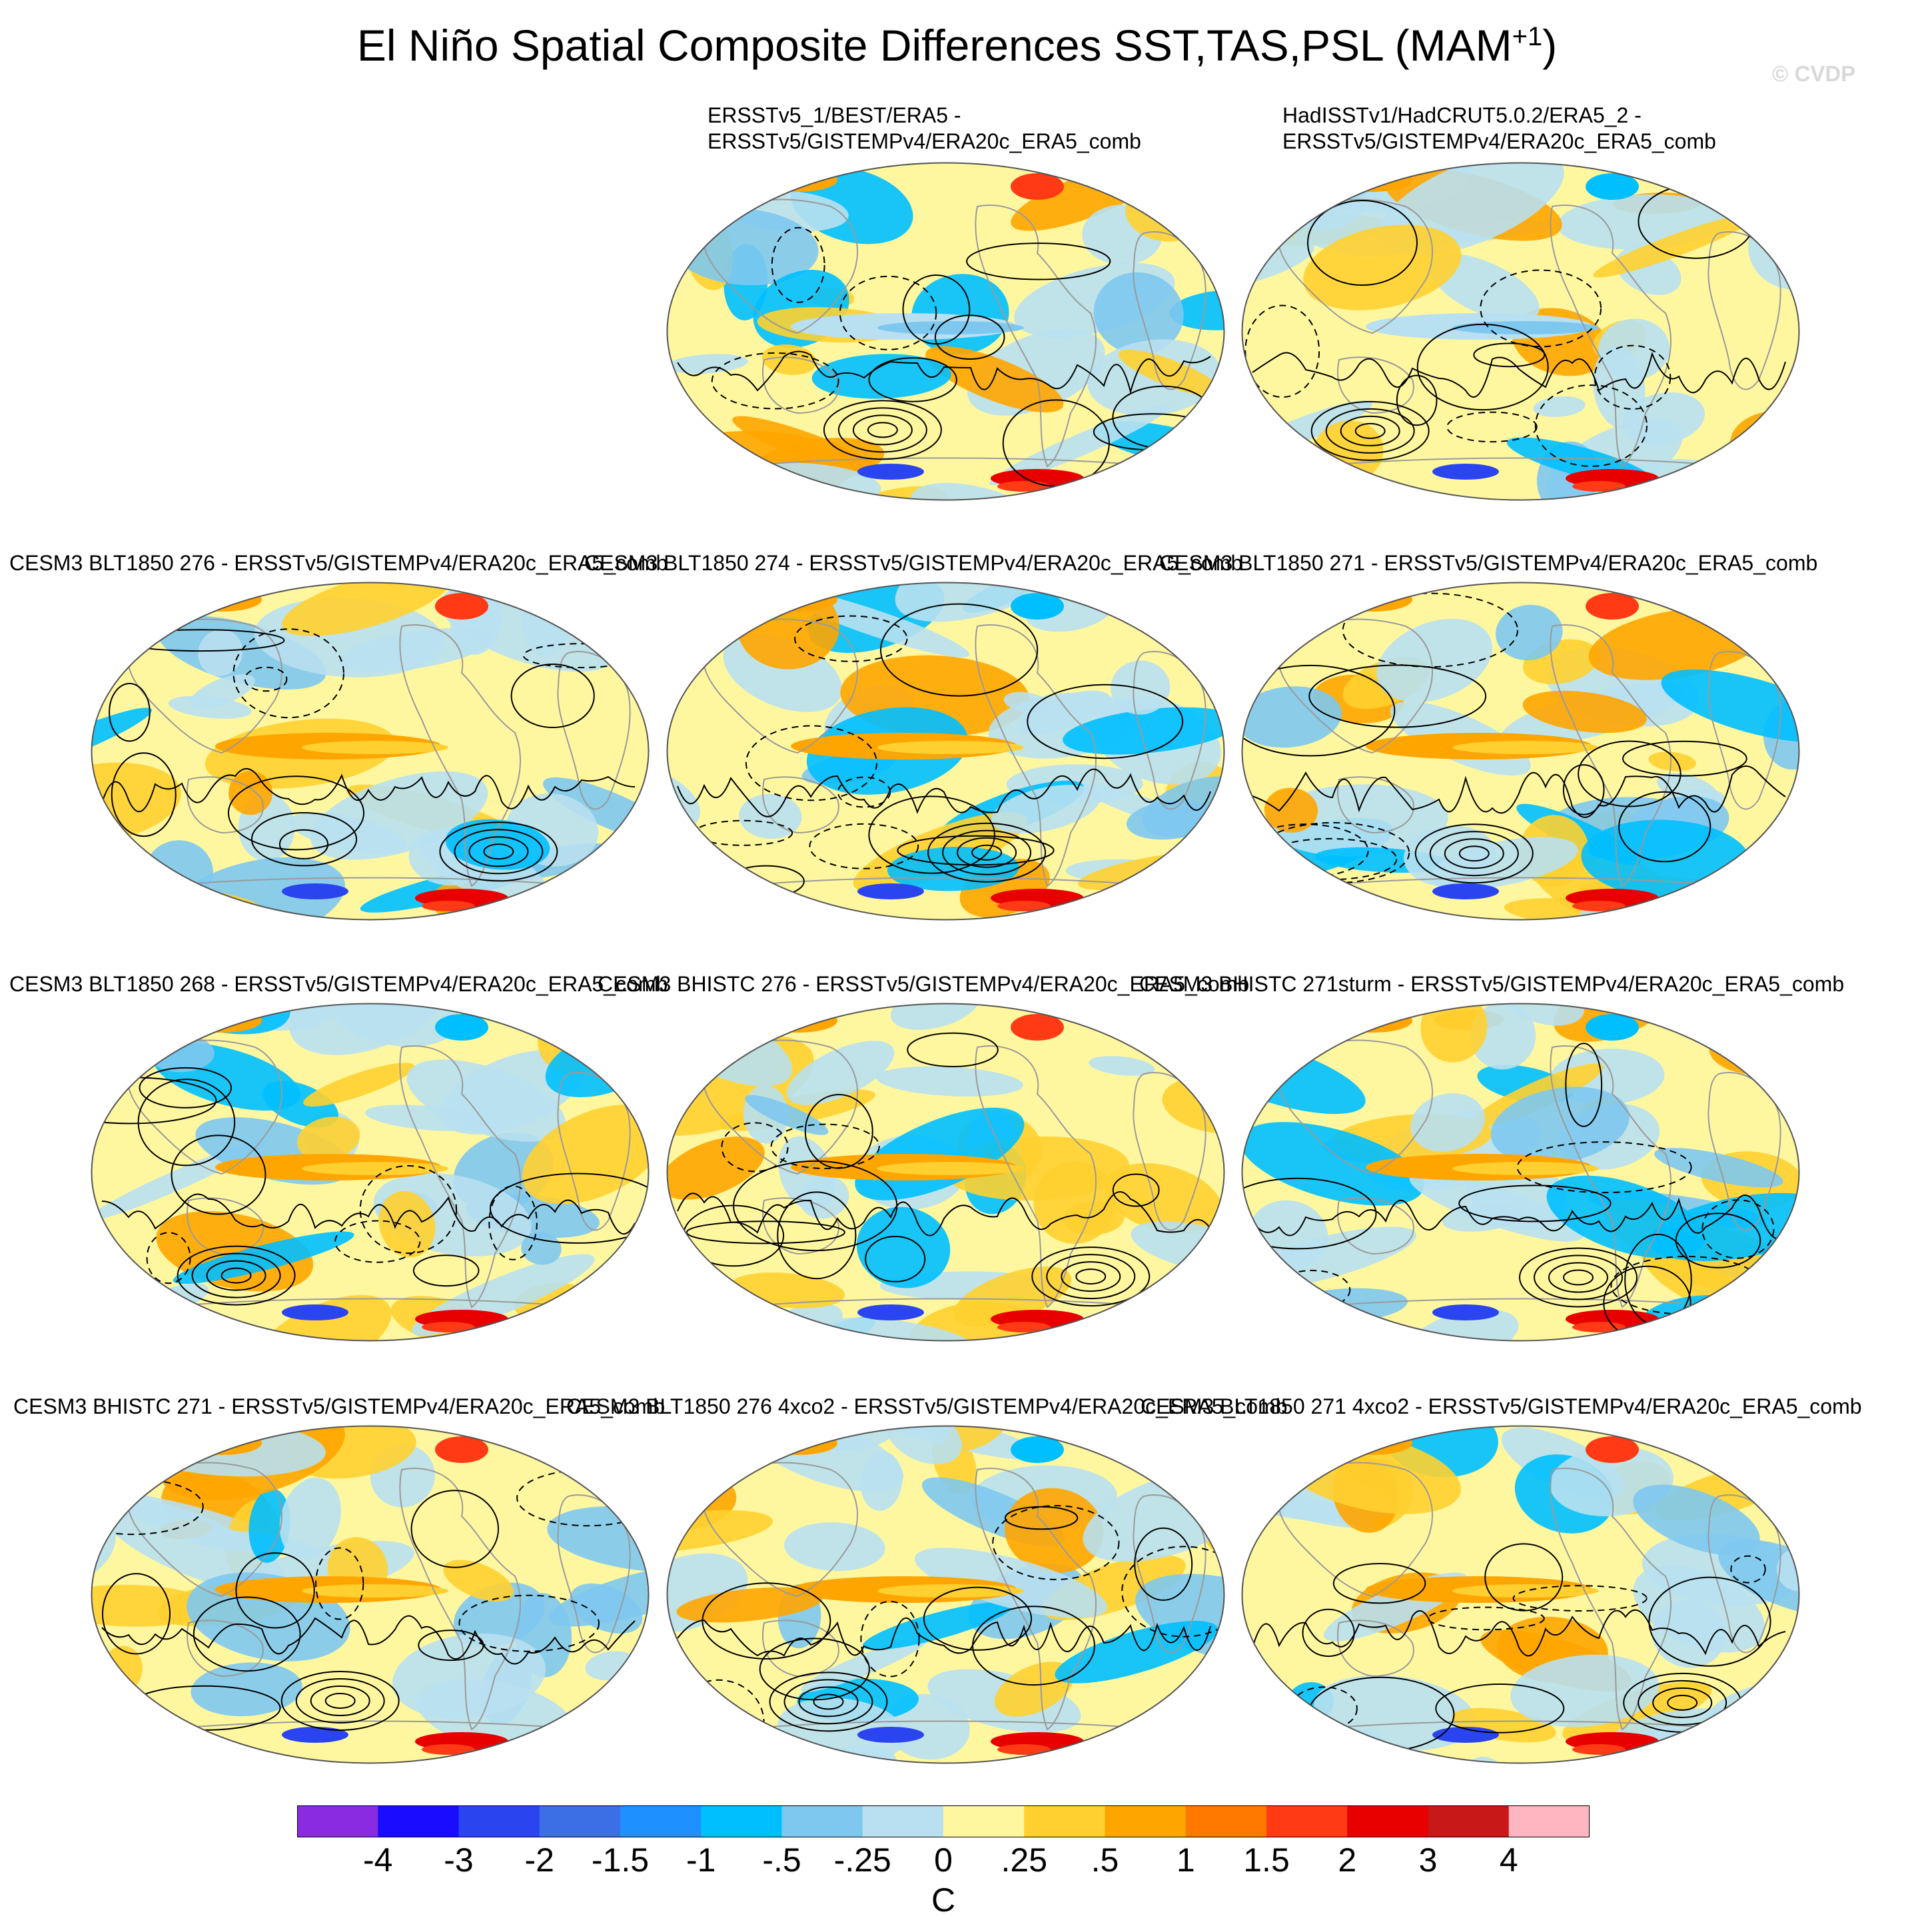 This screenshot has width=1914, height=1932. What do you see at coordinates (701, 1860) in the screenshot?
I see `colorbar-tick-label: -1` at bounding box center [701, 1860].